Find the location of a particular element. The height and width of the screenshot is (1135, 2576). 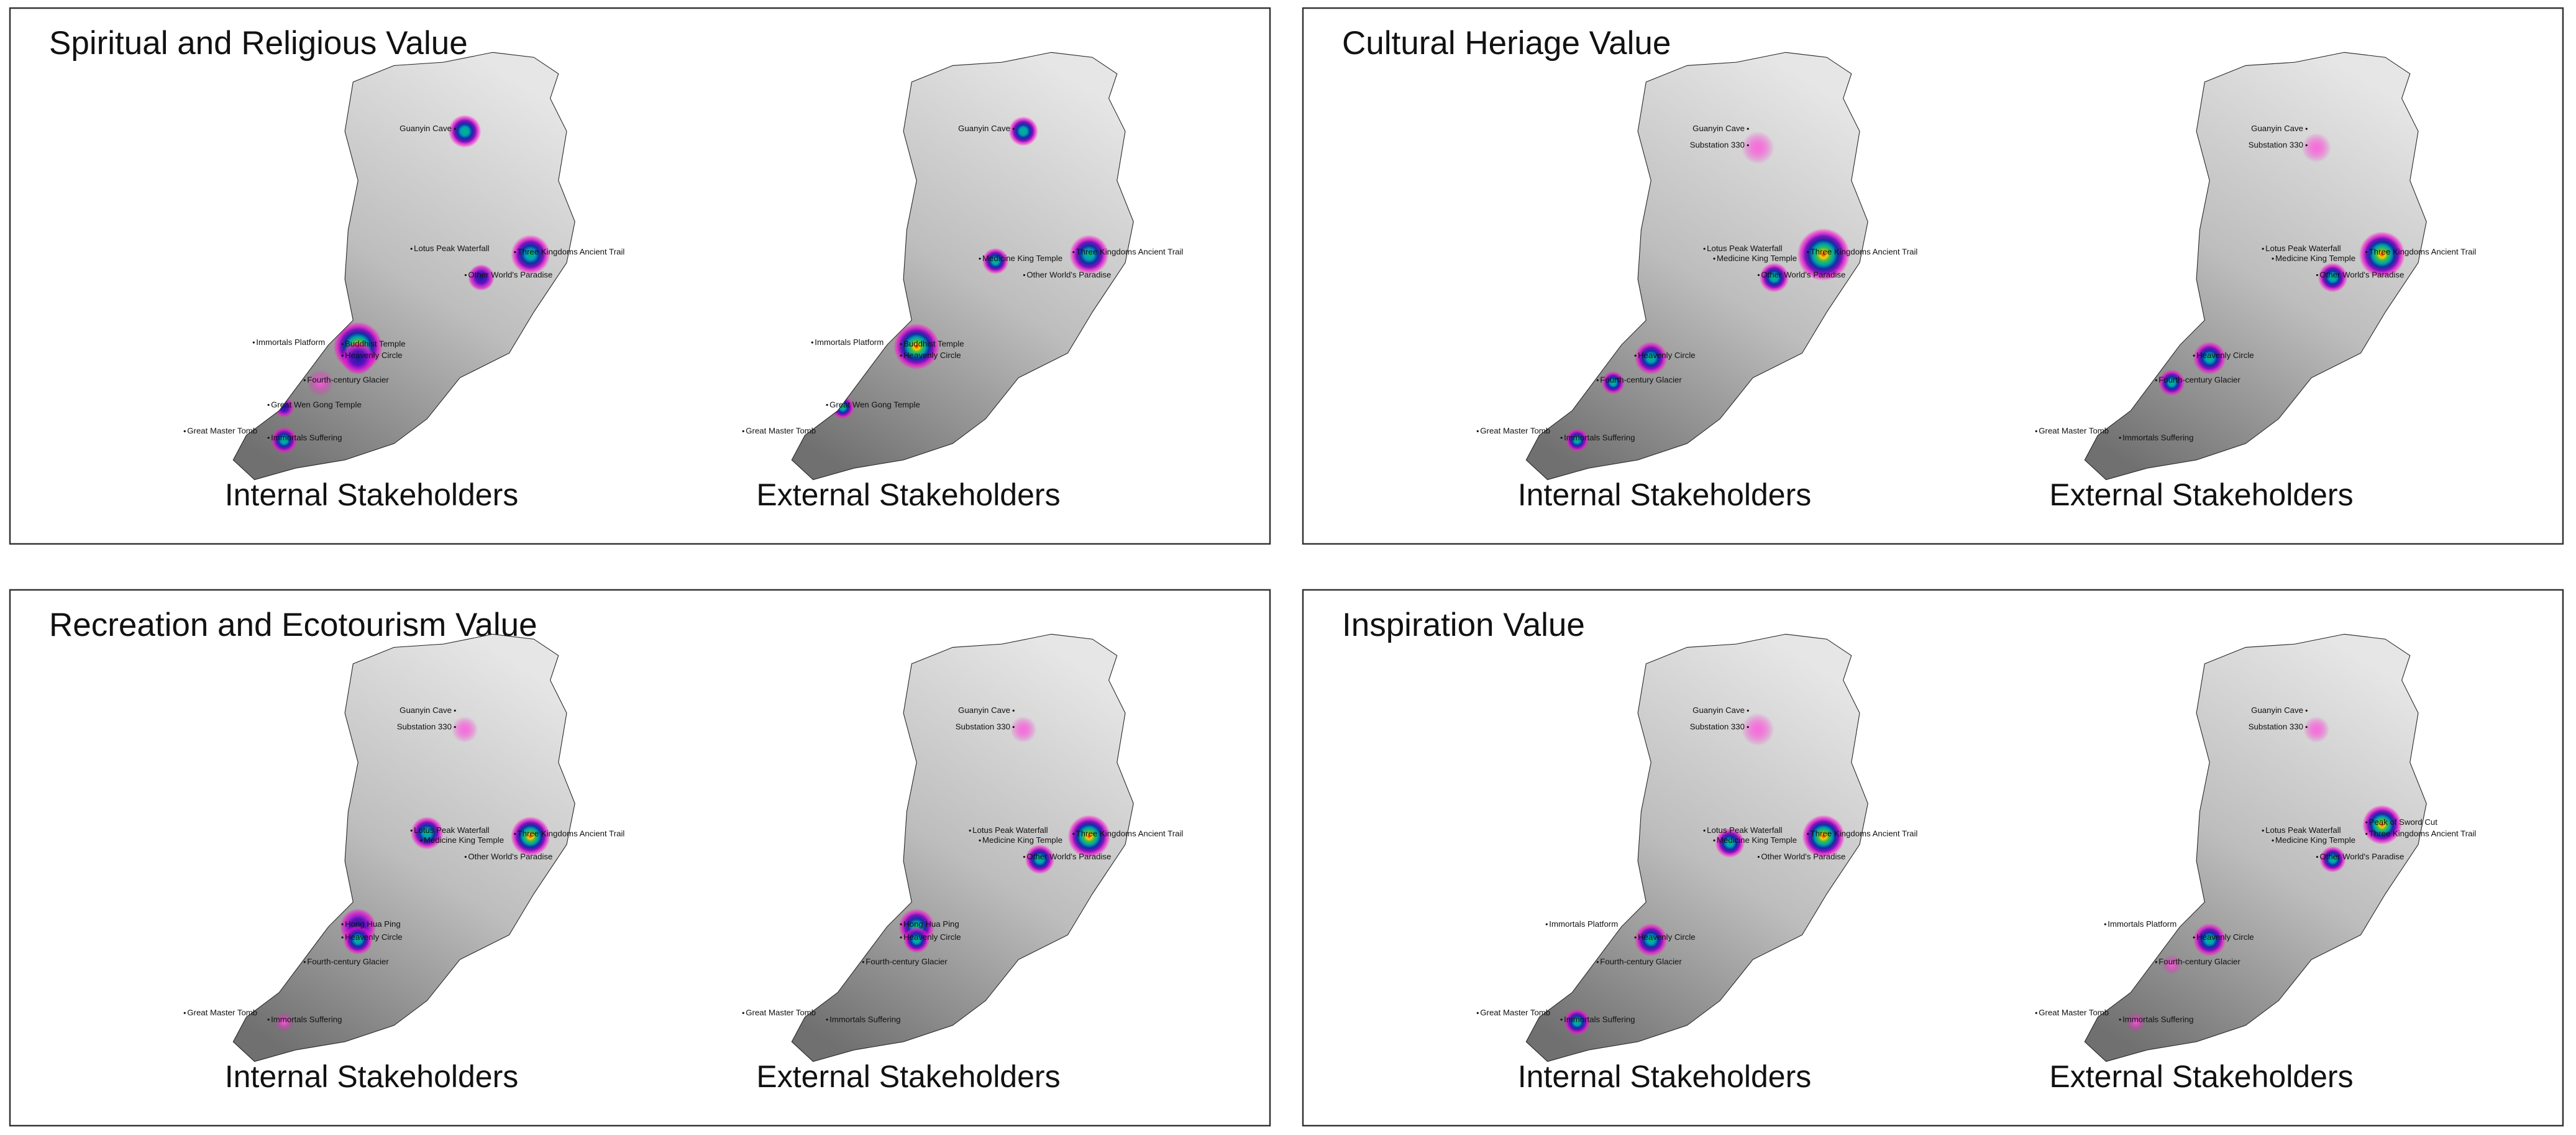

site-label: Great Wen Gong Temple is located at coordinates (316, 404).